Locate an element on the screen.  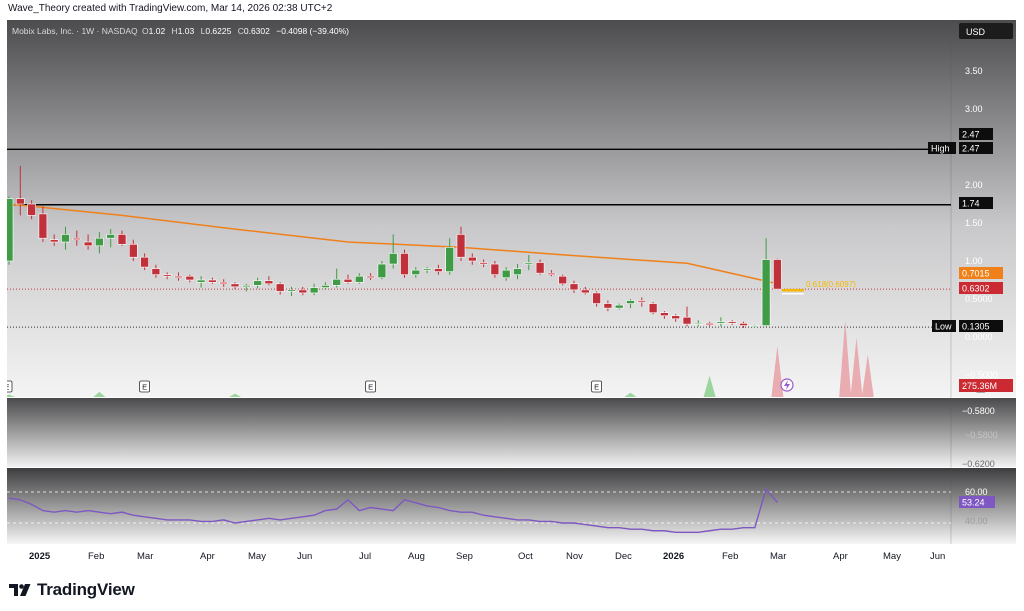
time-tick-label: Mar is located at coordinates (145, 556).